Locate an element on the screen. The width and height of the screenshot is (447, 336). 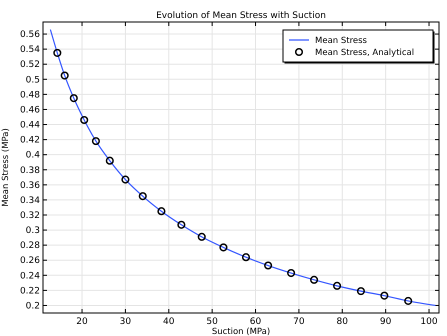
y-tick-label: 0.32 is located at coordinates (30, 215).